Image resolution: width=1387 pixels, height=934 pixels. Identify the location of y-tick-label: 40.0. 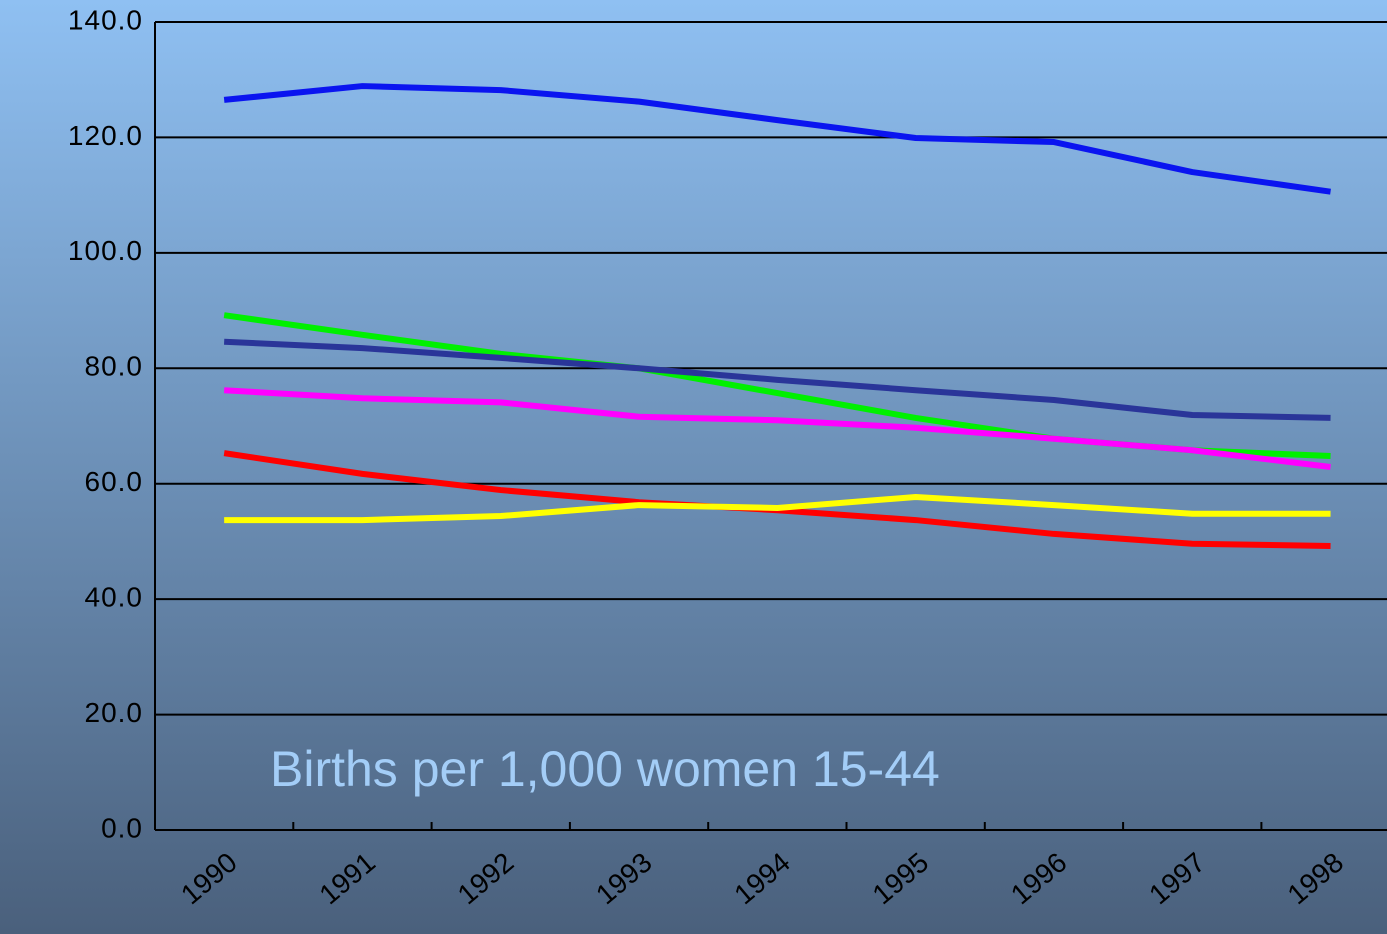
(114, 597).